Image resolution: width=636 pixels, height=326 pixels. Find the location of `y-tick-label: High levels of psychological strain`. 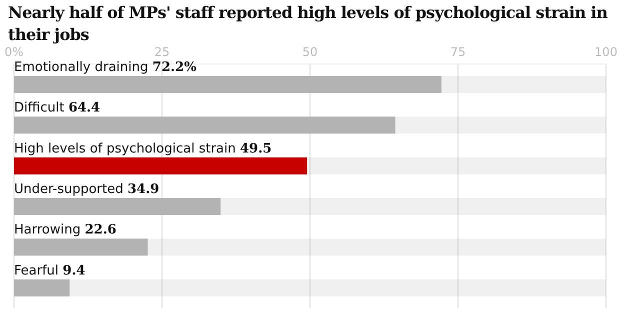

y-tick-label: High levels of psychological strain is located at coordinates (127, 148).